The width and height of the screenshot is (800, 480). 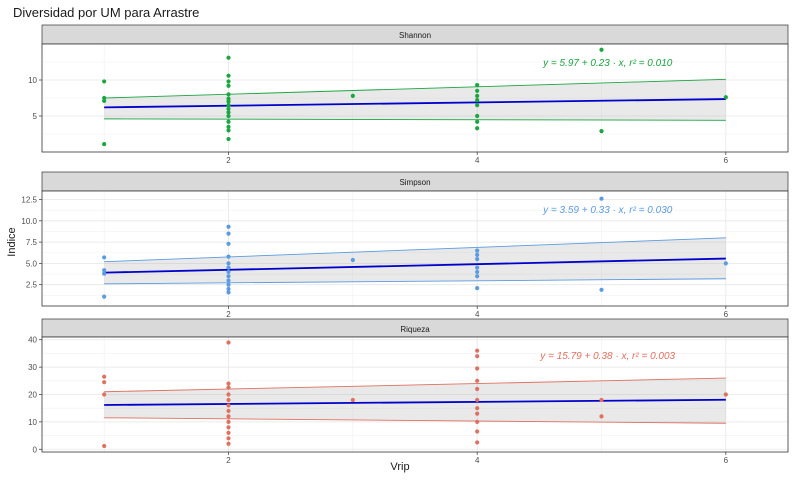 I want to click on y-tick-label: 2.5, so click(x=32, y=285).